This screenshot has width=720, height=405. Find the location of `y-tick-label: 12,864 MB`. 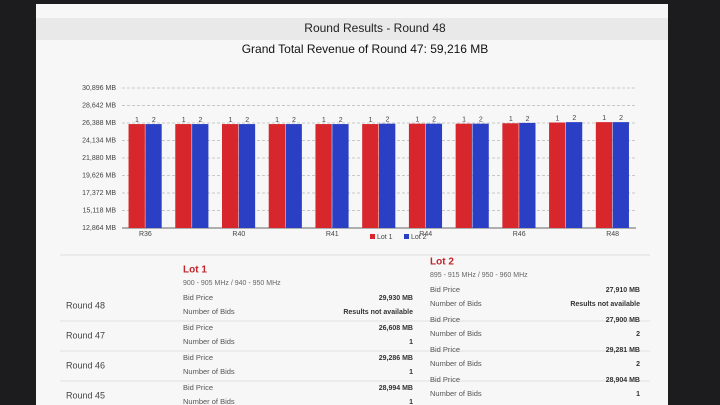

y-tick-label: 12,864 MB is located at coordinates (99, 228).